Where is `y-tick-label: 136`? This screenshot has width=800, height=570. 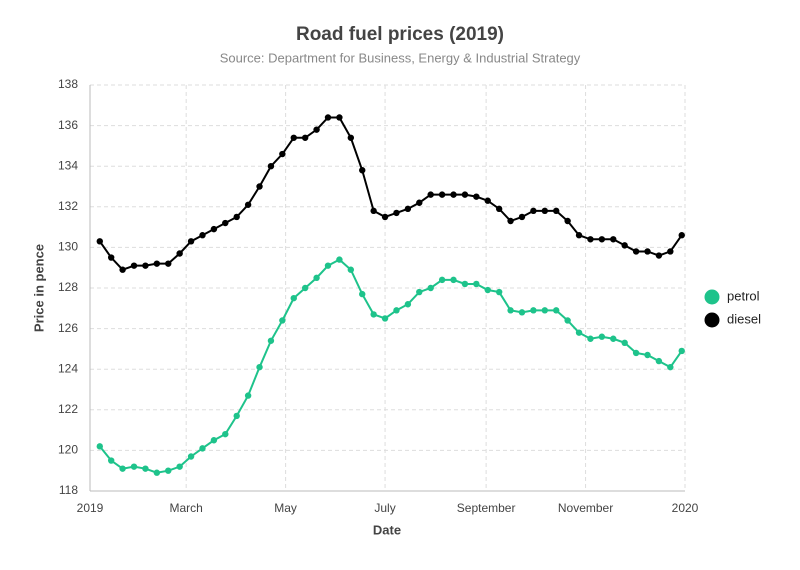
y-tick-label: 136 is located at coordinates (68, 125).